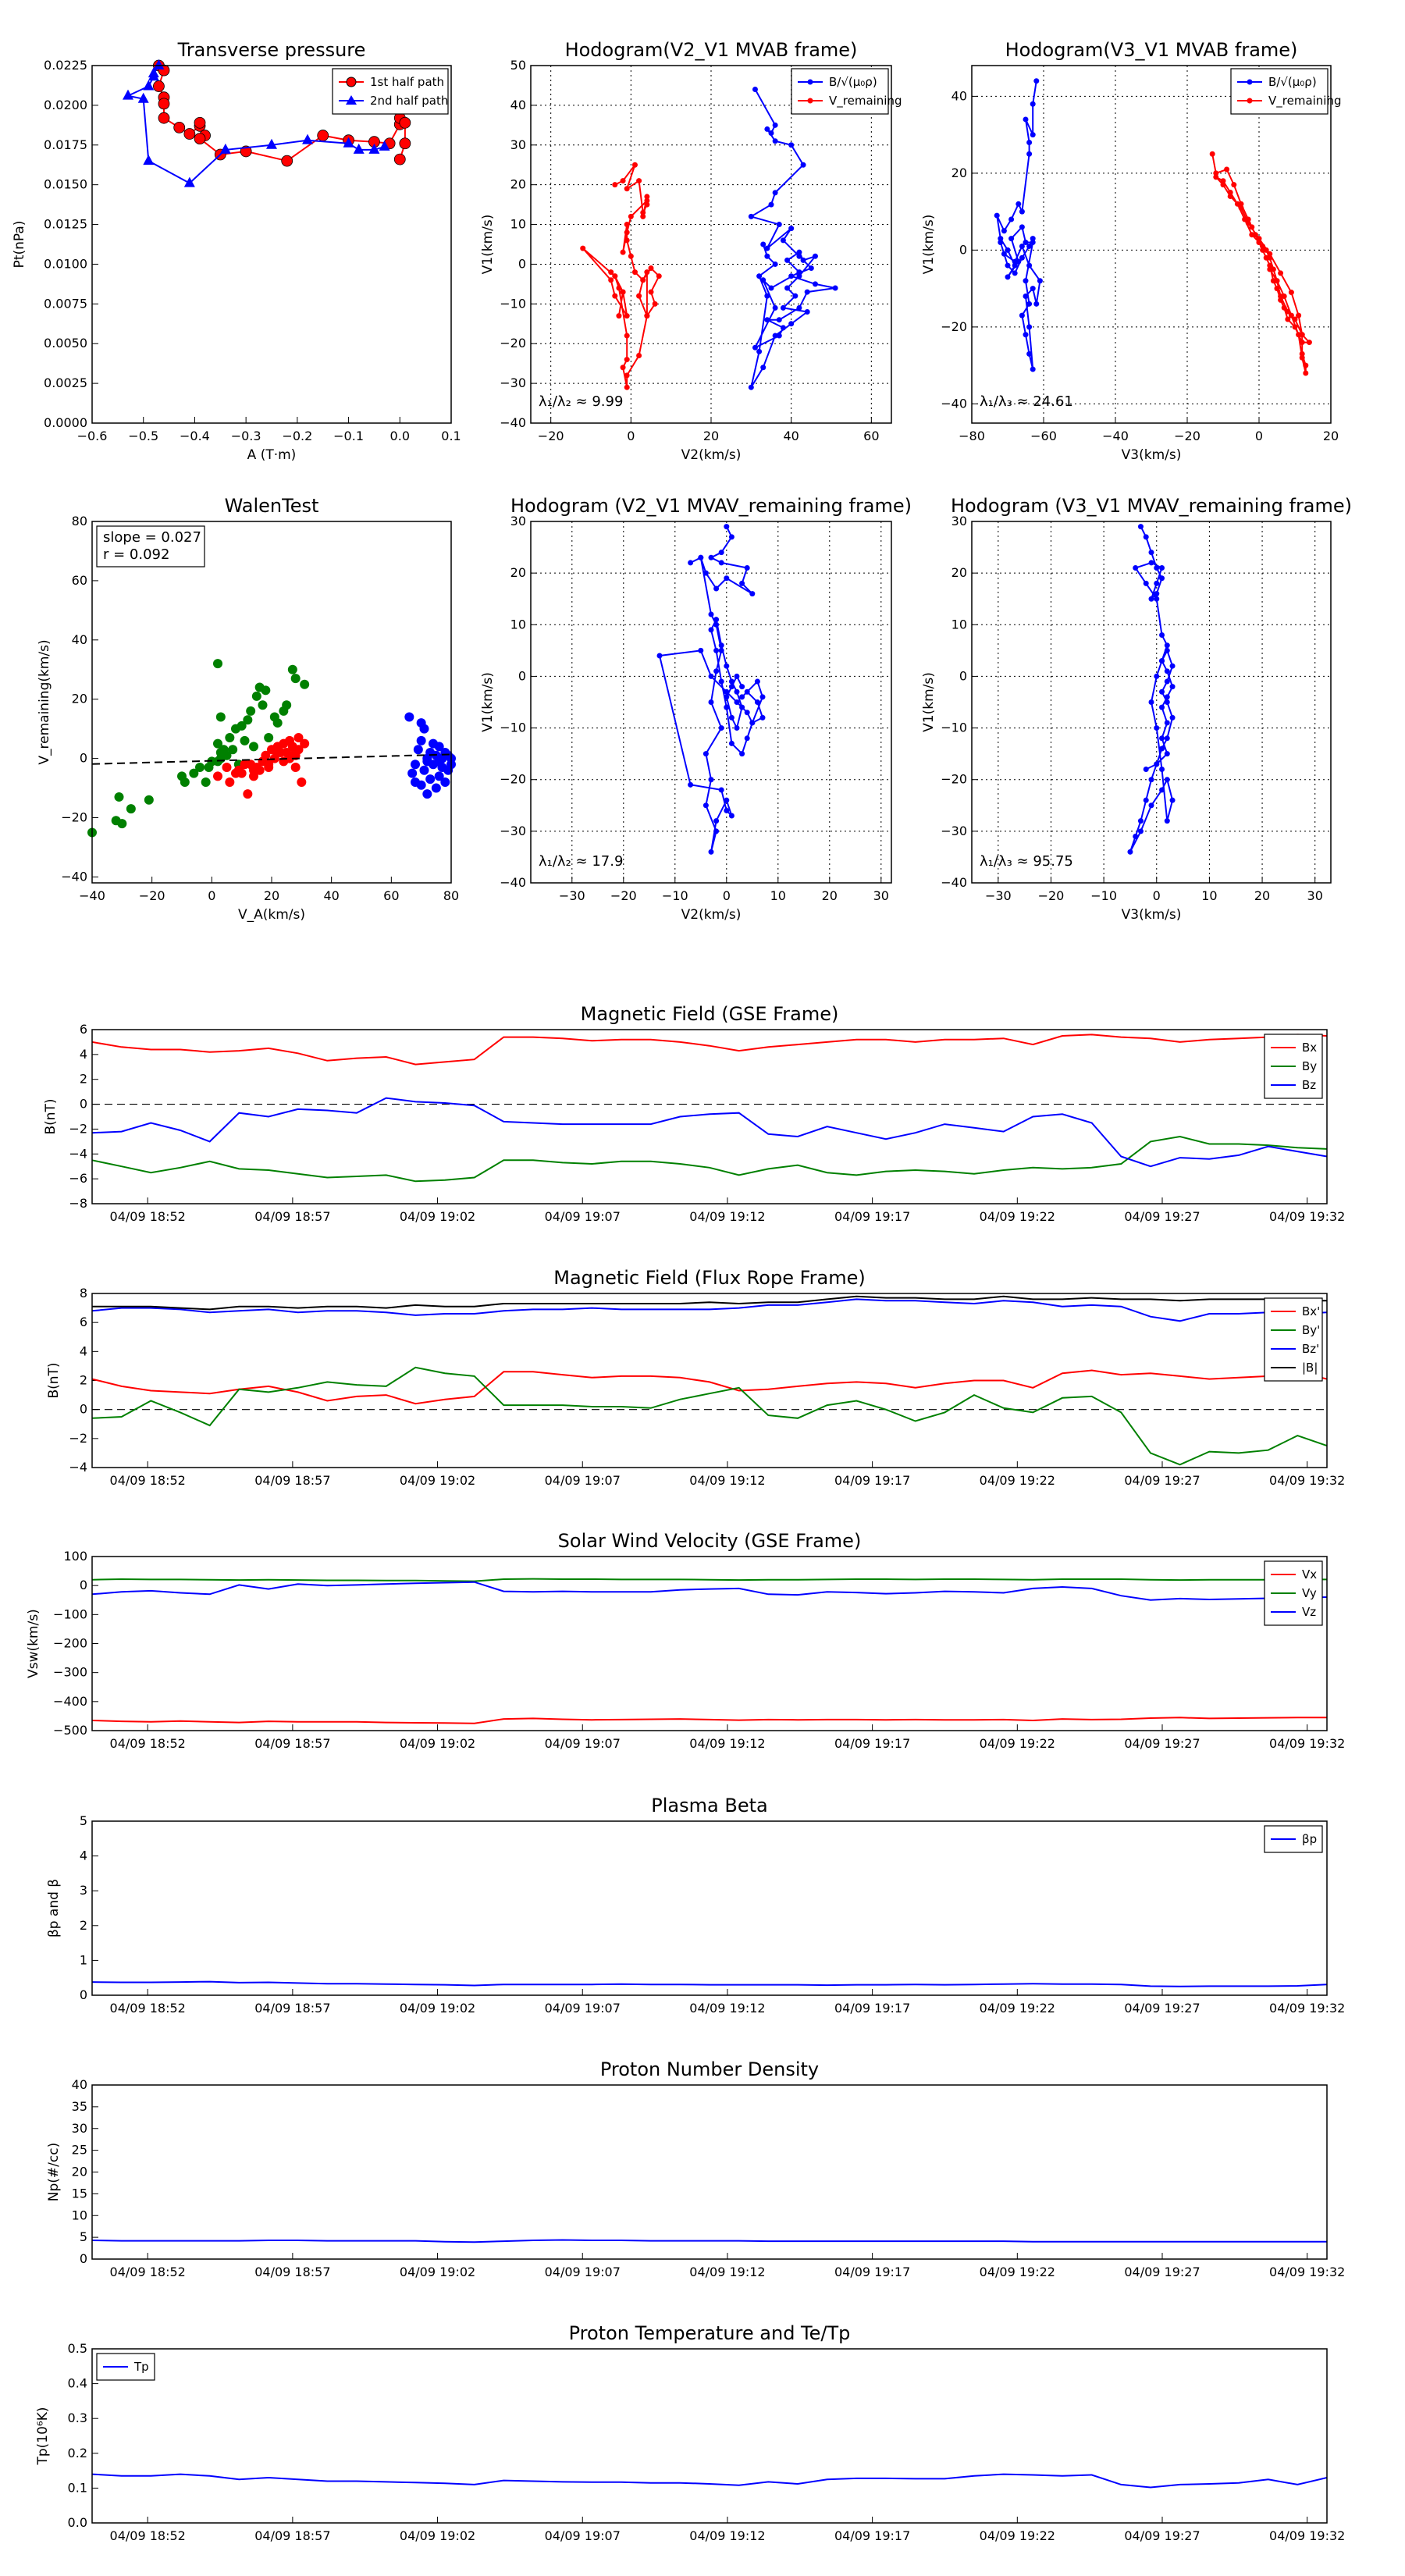 The width and height of the screenshot is (1405, 2576). What do you see at coordinates (710, 1541) in the screenshot?
I see `chart-title: Solar Wind Velocity (GSE Frame)` at bounding box center [710, 1541].